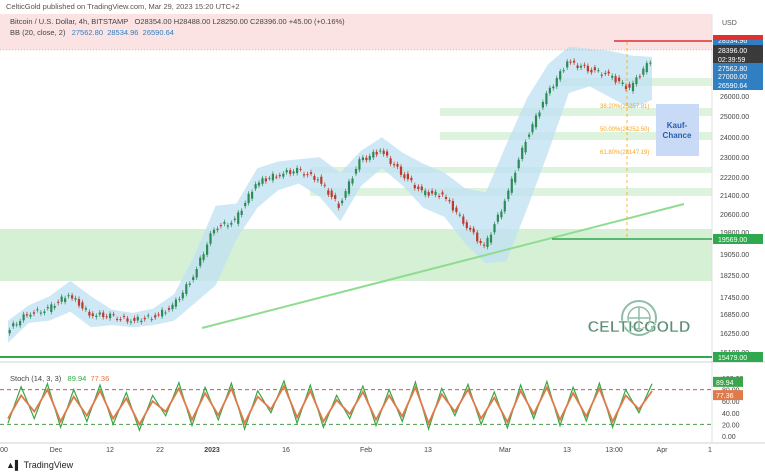  I want to click on y-tick-label: 26000.00, so click(734, 97).